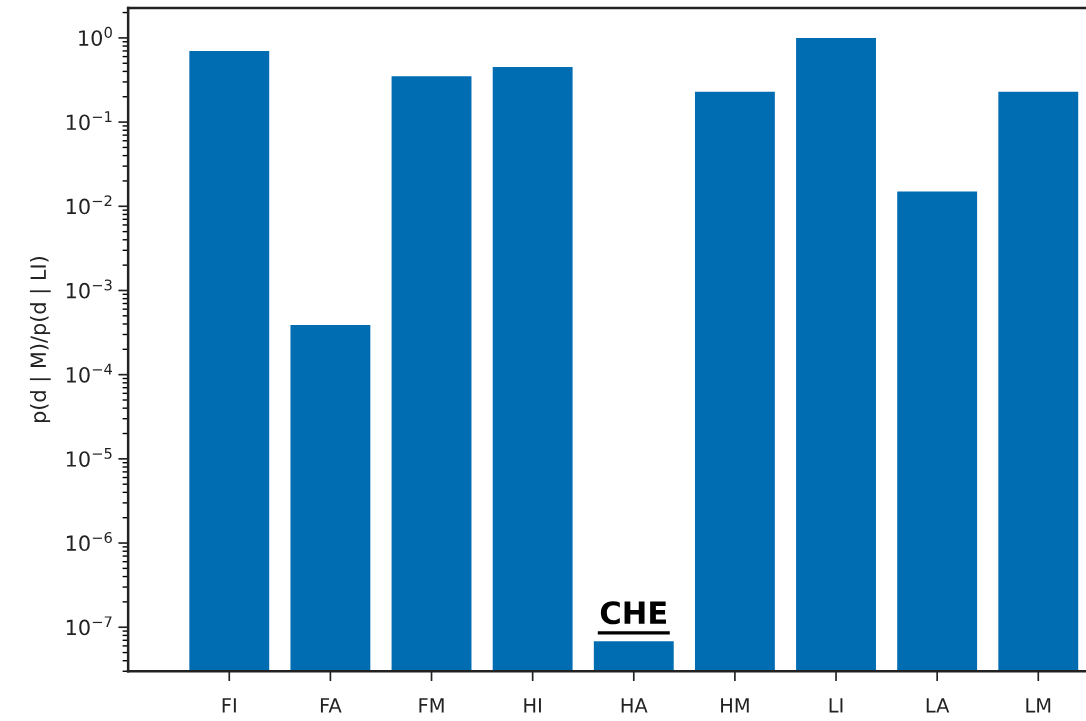 The width and height of the screenshot is (1086, 721). I want to click on y-tick-label: 10$^{−6}$, so click(89, 542).